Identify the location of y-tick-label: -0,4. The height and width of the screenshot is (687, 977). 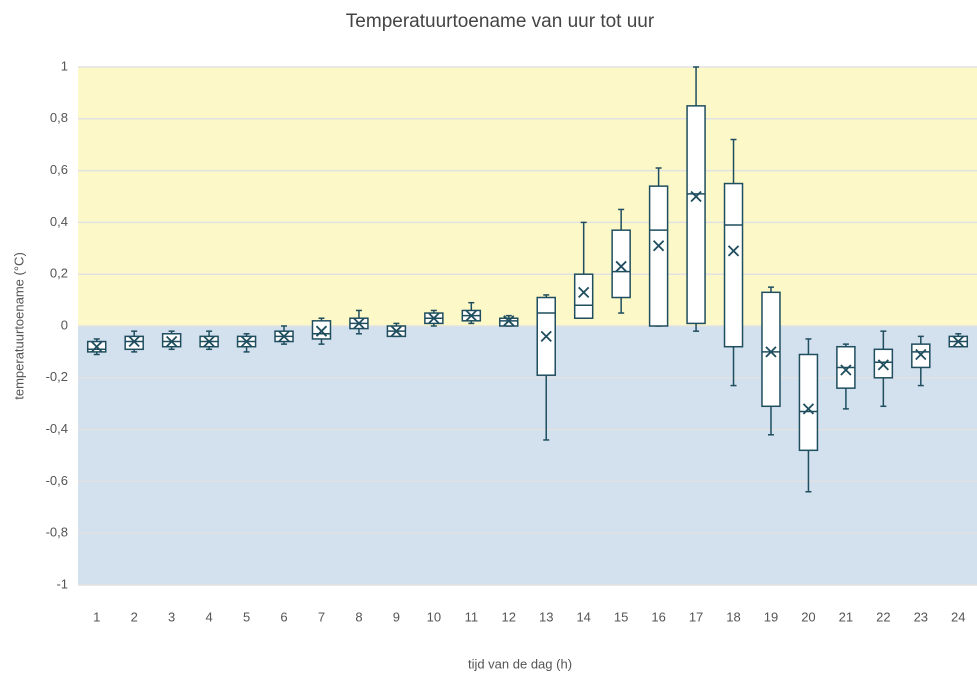
(57, 428).